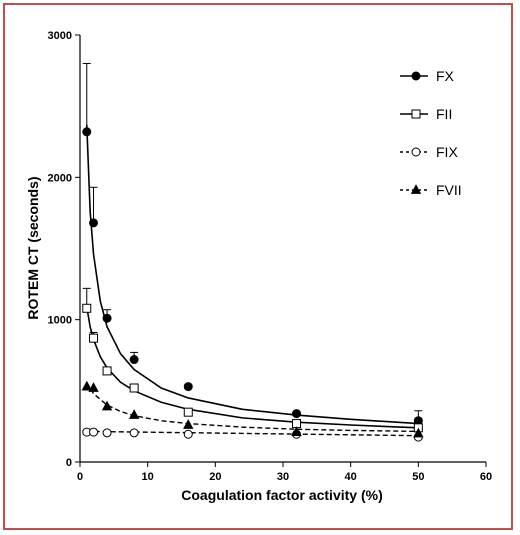 Image resolution: width=520 pixels, height=535 pixels. I want to click on x-tick-label: 10, so click(148, 477).